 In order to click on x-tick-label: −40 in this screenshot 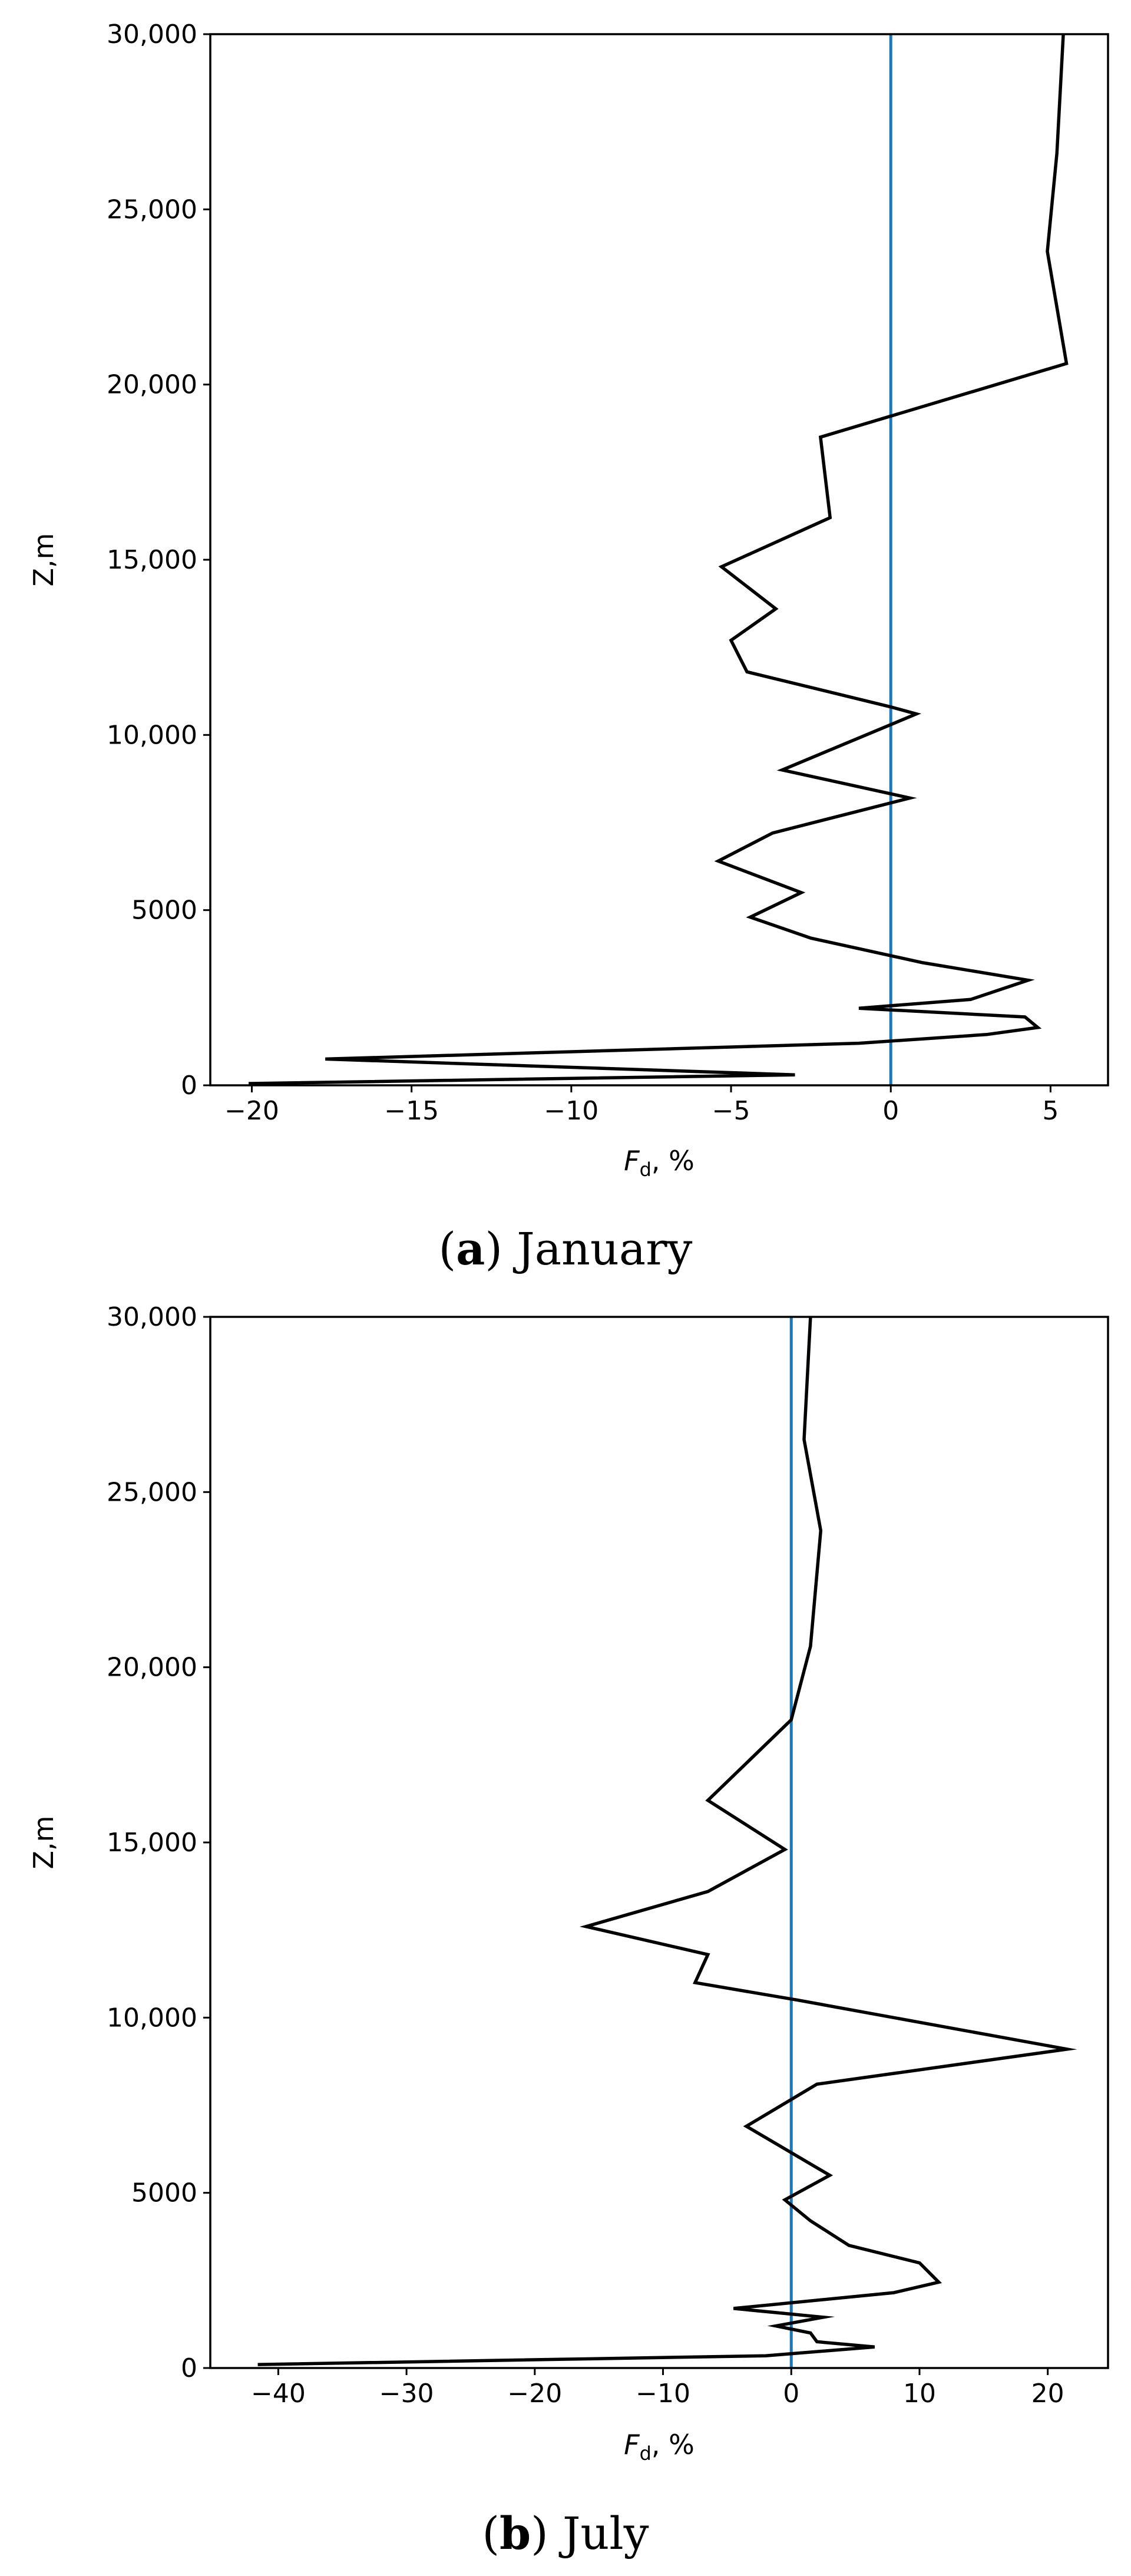, I will do `click(278, 2394)`.